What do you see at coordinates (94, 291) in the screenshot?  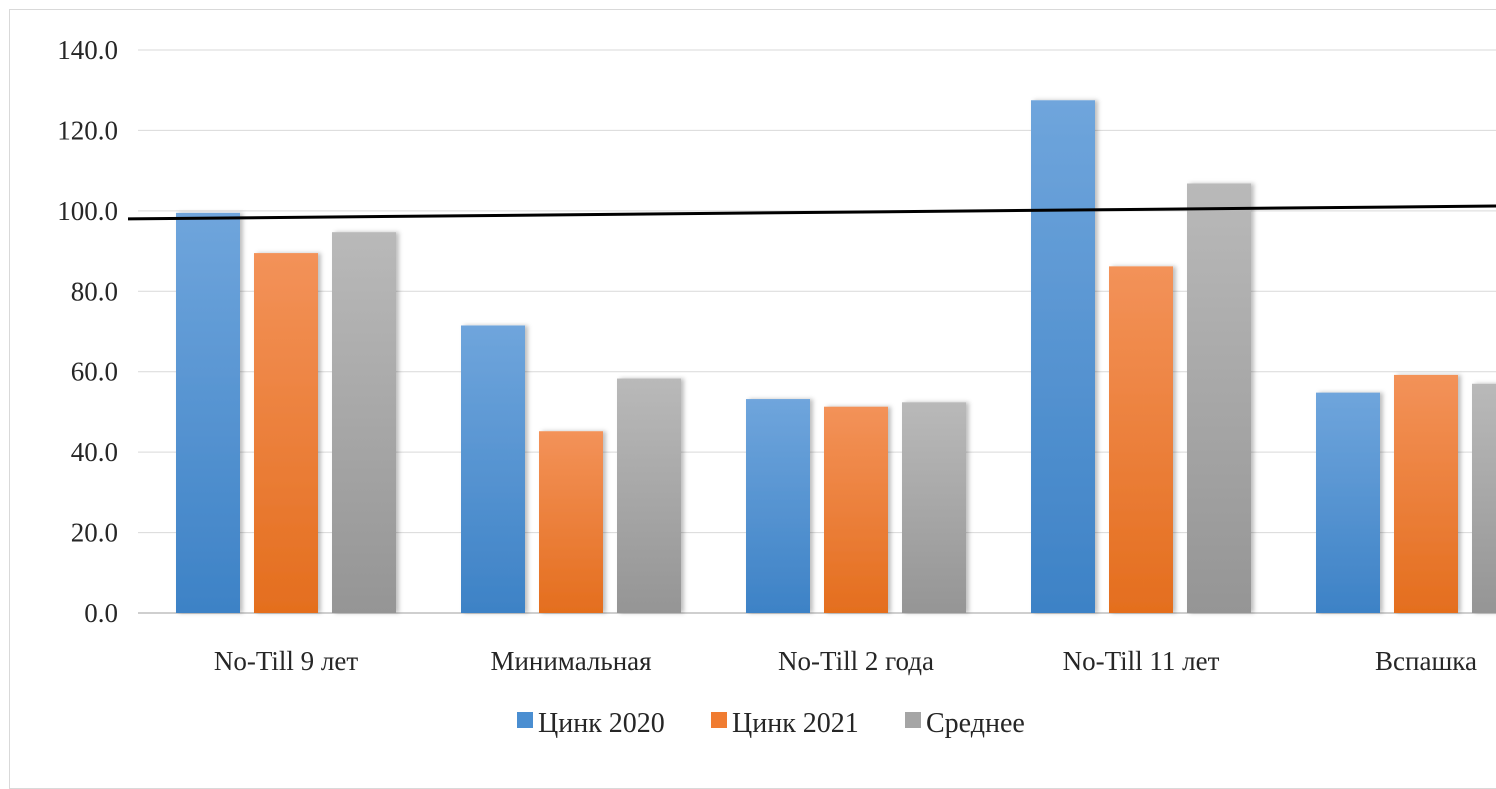 I see `y-tick-label: 80.0` at bounding box center [94, 291].